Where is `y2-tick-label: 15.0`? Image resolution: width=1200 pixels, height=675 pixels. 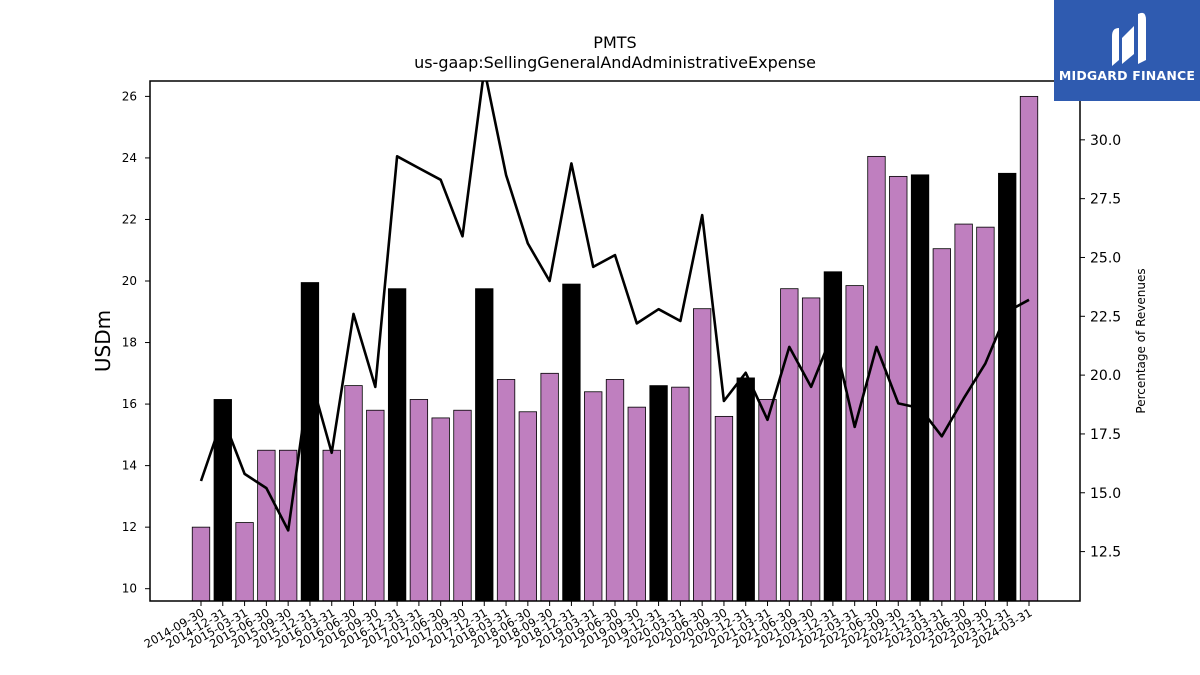
y2-tick-label: 15.0 is located at coordinates (1105, 494).